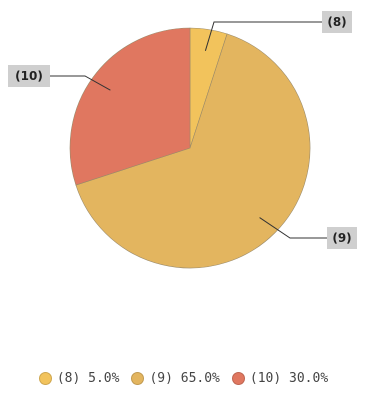 The image size is (367, 400). I want to click on legend-item: (8) 5.0%, so click(79, 378).